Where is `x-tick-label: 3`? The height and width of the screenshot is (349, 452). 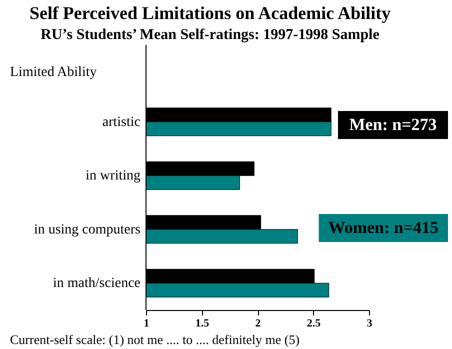
x-tick-label: 3 is located at coordinates (369, 324).